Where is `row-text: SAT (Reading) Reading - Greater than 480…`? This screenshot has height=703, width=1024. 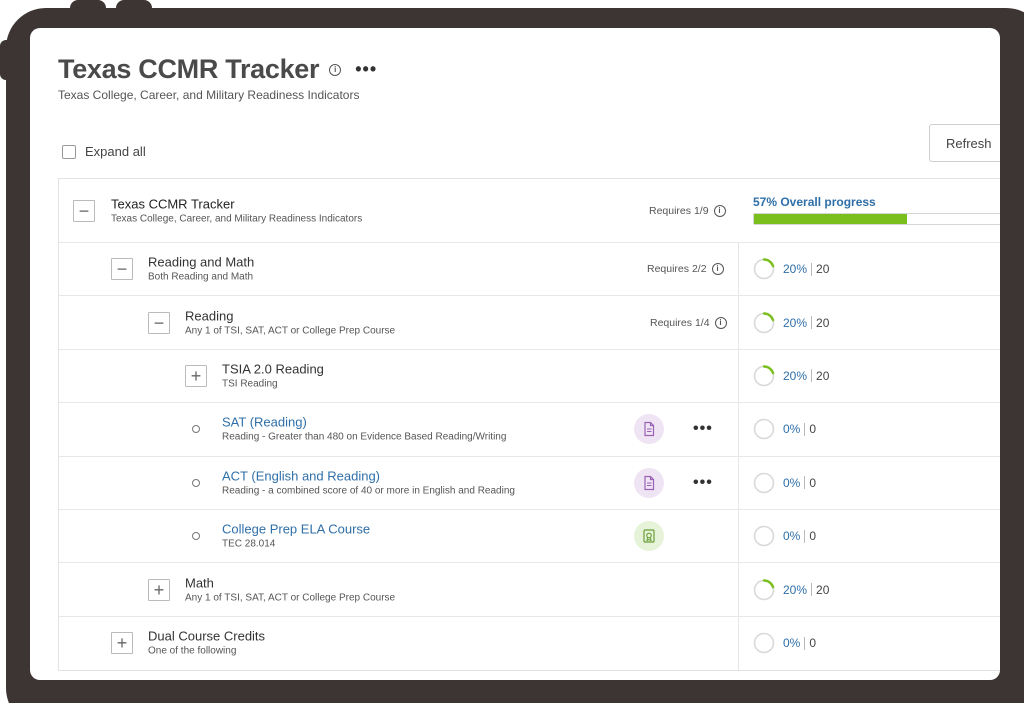 row-text: SAT (Reading) Reading - Greater than 480… is located at coordinates (364, 429).